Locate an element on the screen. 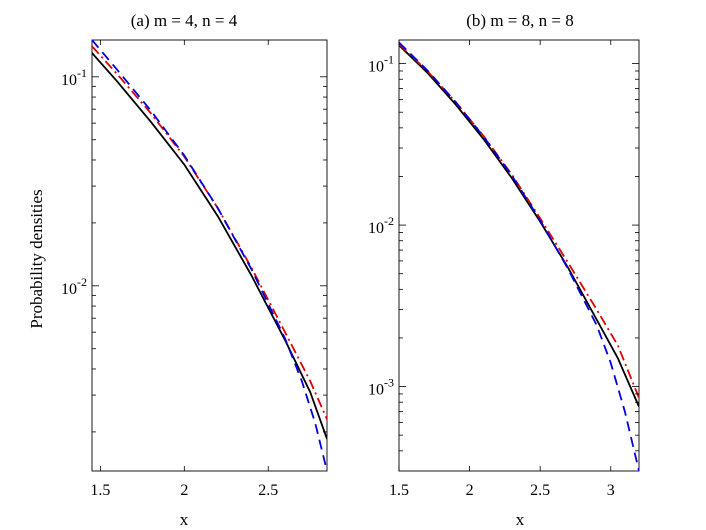 The width and height of the screenshot is (706, 530). panel-a-x-tick-label: 1.5 is located at coordinates (100, 490).